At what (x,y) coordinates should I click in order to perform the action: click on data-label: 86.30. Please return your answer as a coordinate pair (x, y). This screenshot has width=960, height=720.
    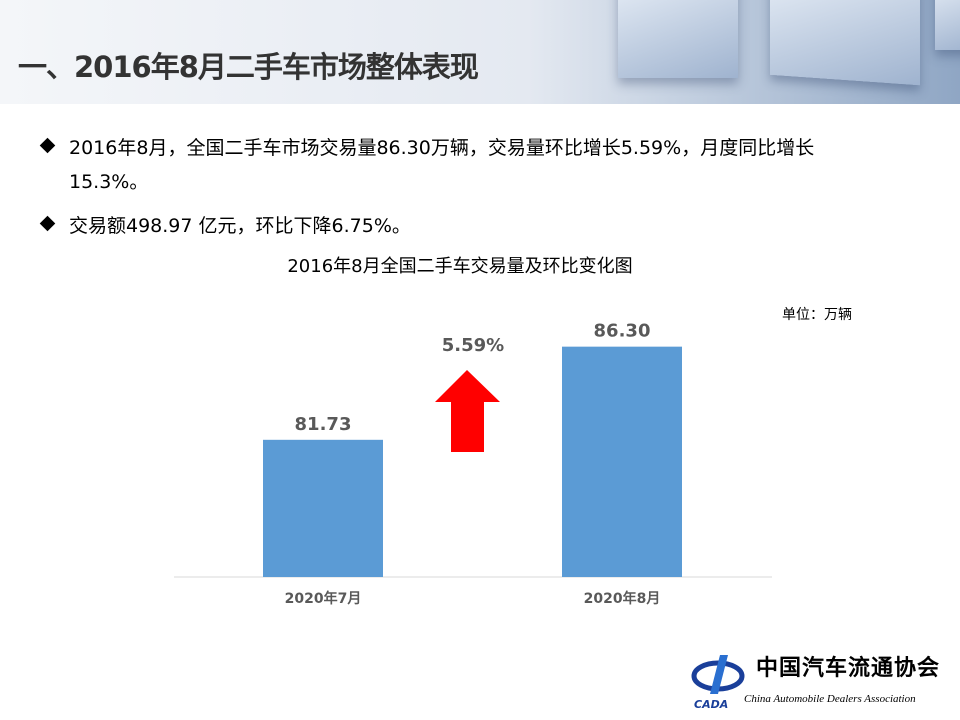
    Looking at the image, I should click on (622, 331).